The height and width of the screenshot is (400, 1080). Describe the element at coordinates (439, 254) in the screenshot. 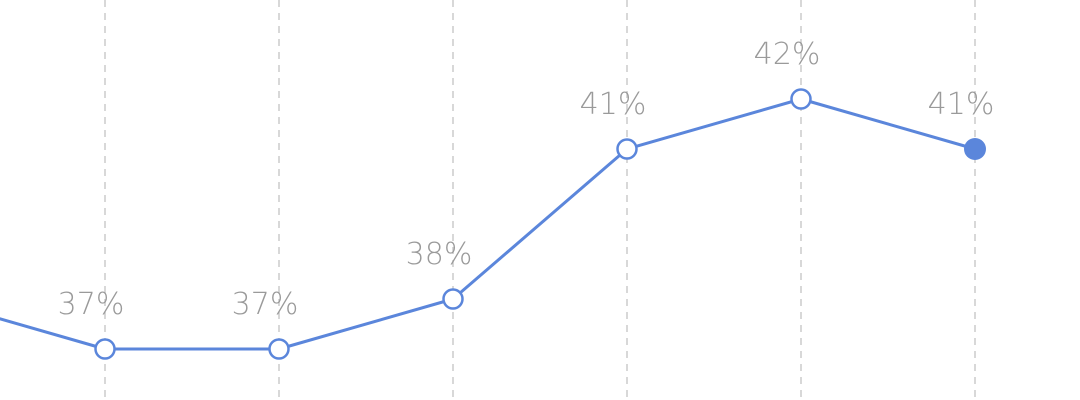

I see `data-label: 38%` at that location.